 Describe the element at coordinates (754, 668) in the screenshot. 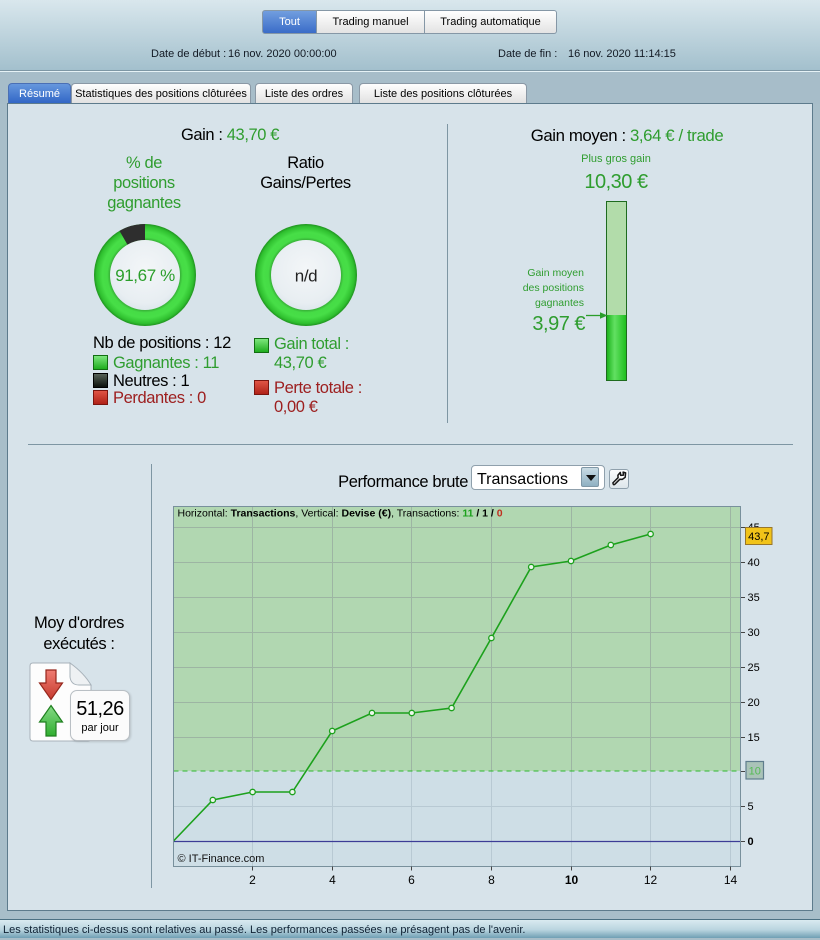

I see `svg-text: 25` at that location.